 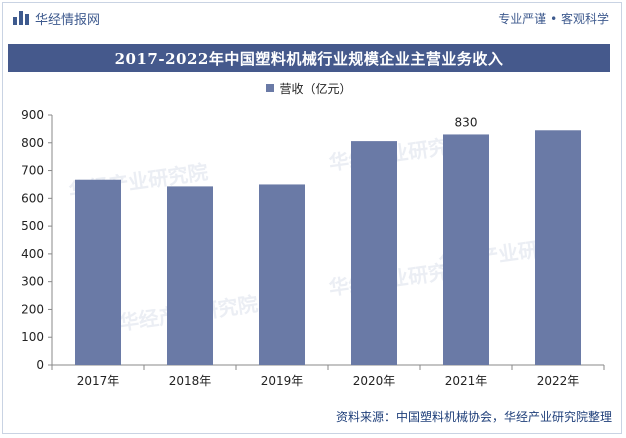 I want to click on y-tick-label: 200, so click(x=32, y=309).